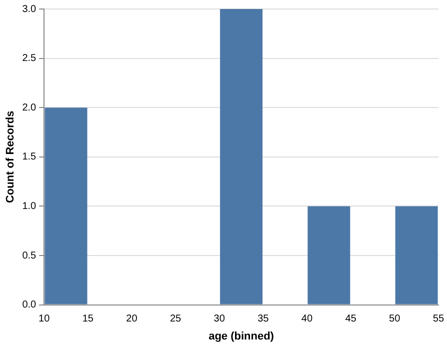 This screenshot has width=447, height=347. What do you see at coordinates (10, 157) in the screenshot?
I see `y-axis-title: Count of Records` at bounding box center [10, 157].